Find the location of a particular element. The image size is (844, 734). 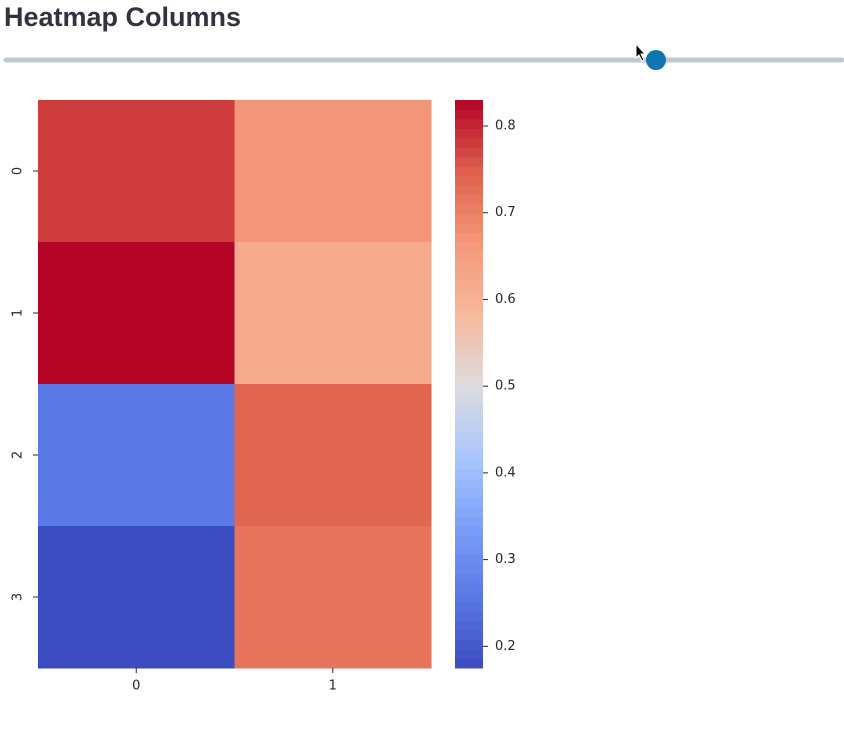

y-tick-label: 3 is located at coordinates (18, 597).